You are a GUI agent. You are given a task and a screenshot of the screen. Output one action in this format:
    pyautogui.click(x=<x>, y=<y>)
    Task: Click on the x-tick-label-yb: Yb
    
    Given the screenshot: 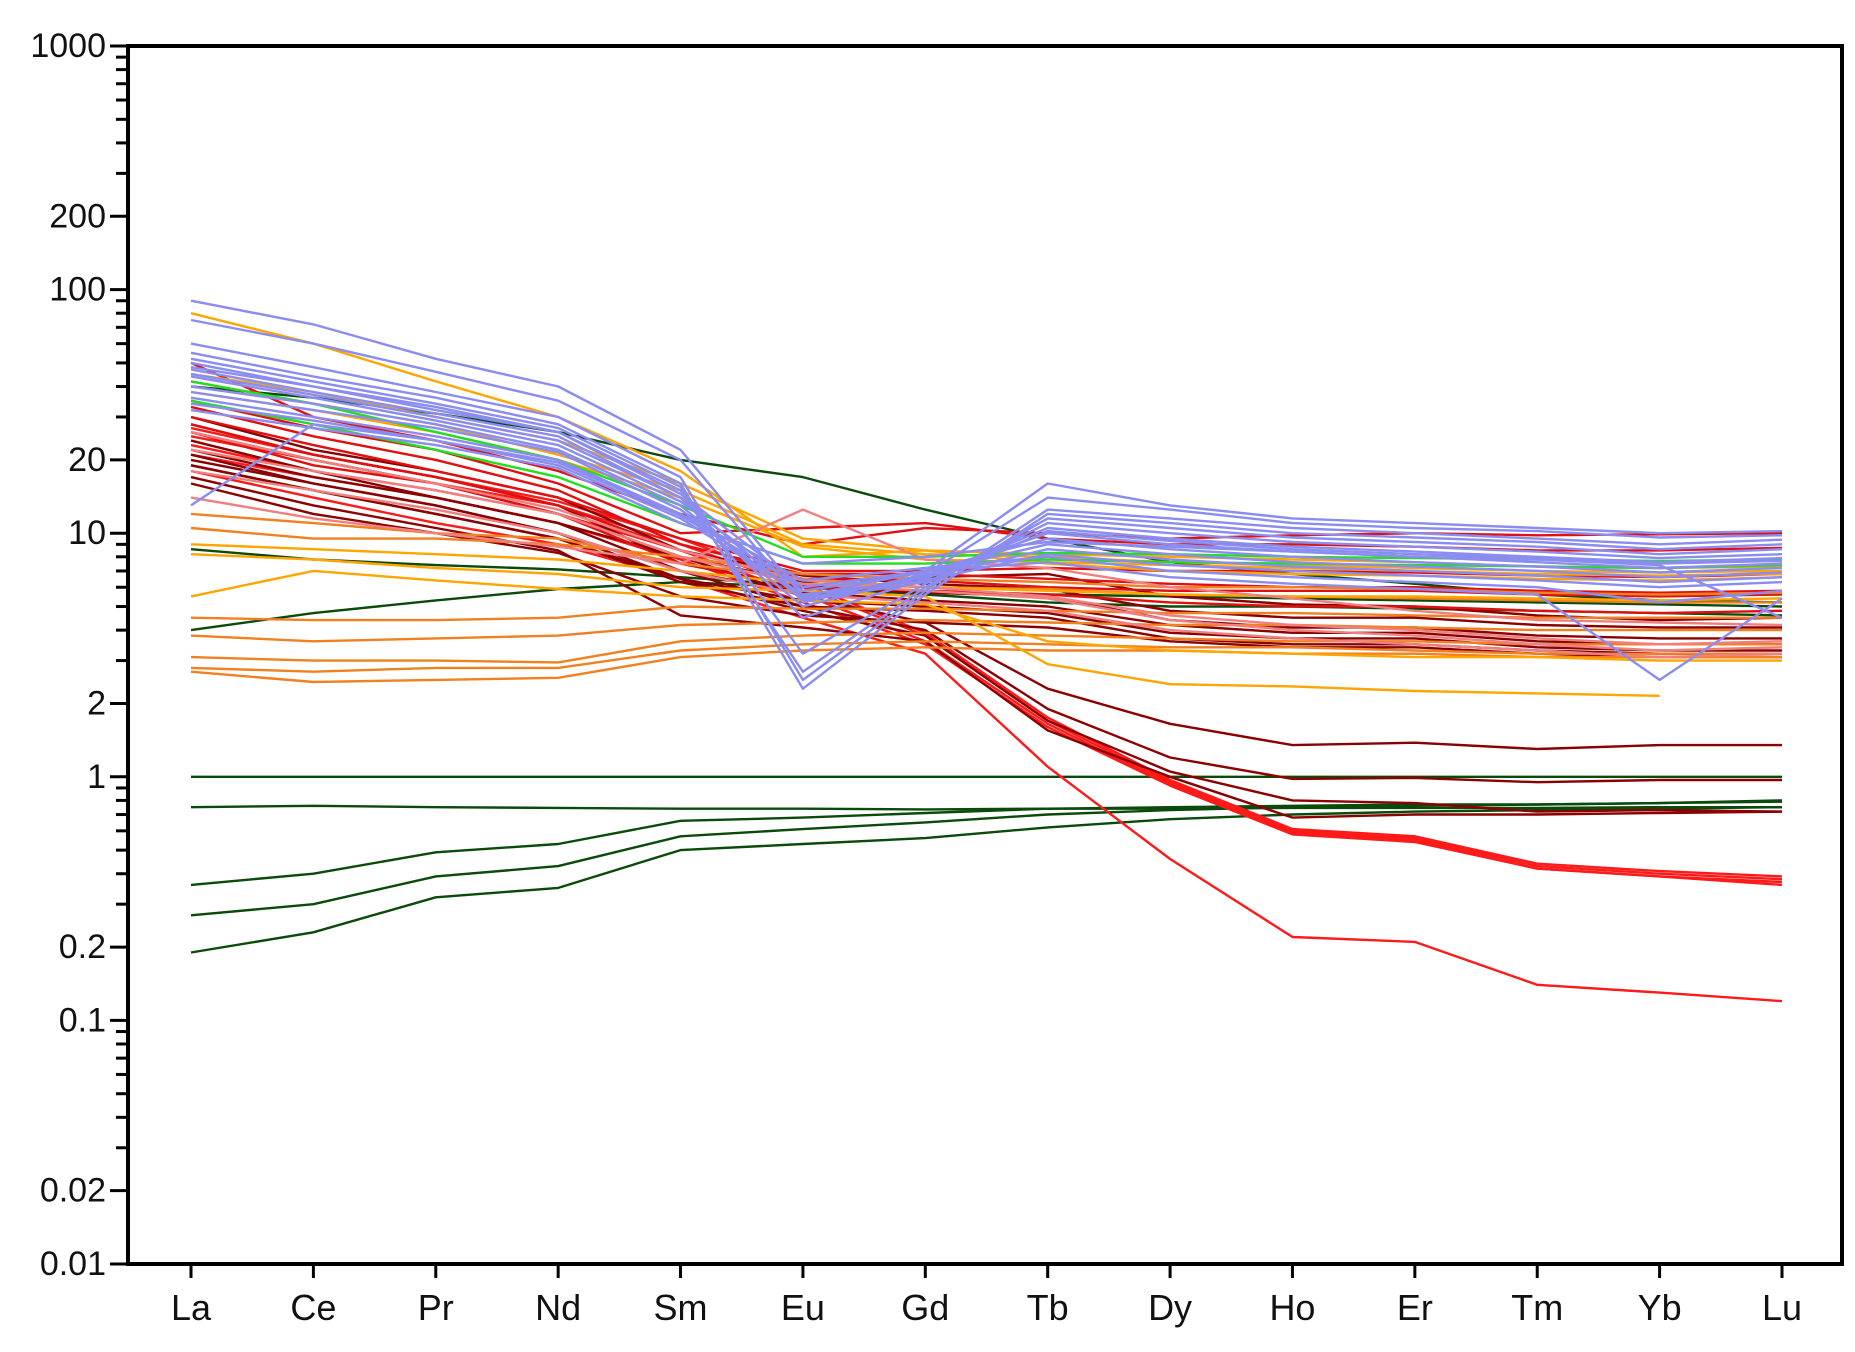 What is the action you would take?
    pyautogui.click(x=1660, y=1307)
    